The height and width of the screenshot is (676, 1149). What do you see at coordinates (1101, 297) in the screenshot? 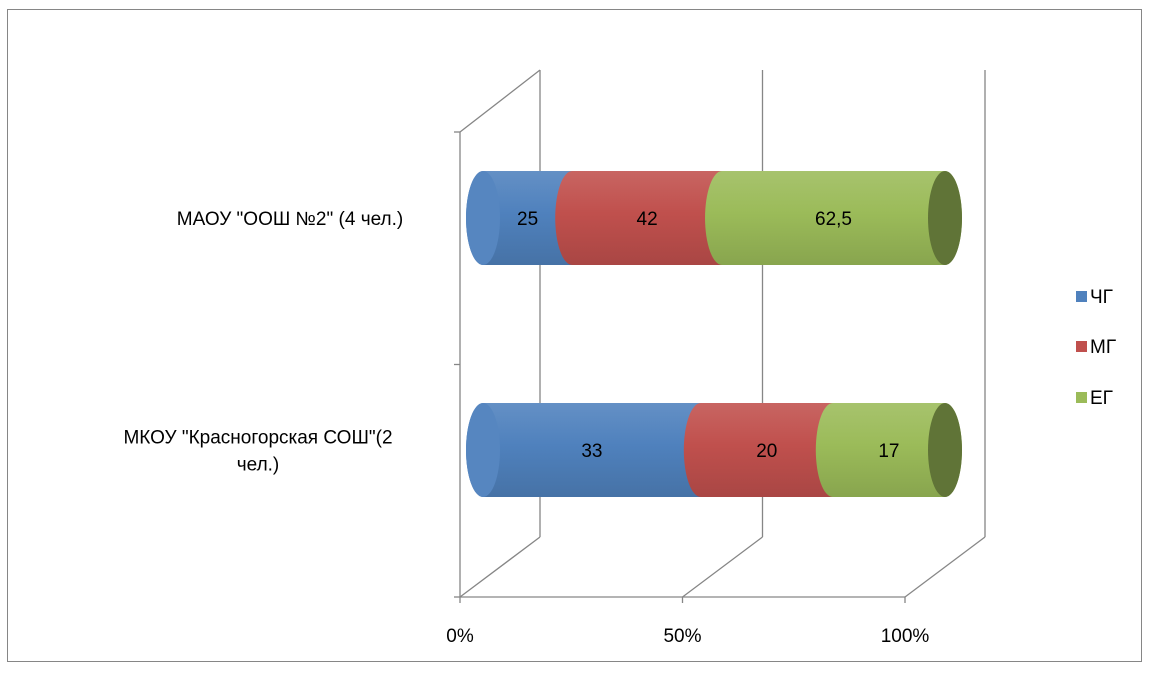
I see `legend-label: ЧГ` at bounding box center [1101, 297].